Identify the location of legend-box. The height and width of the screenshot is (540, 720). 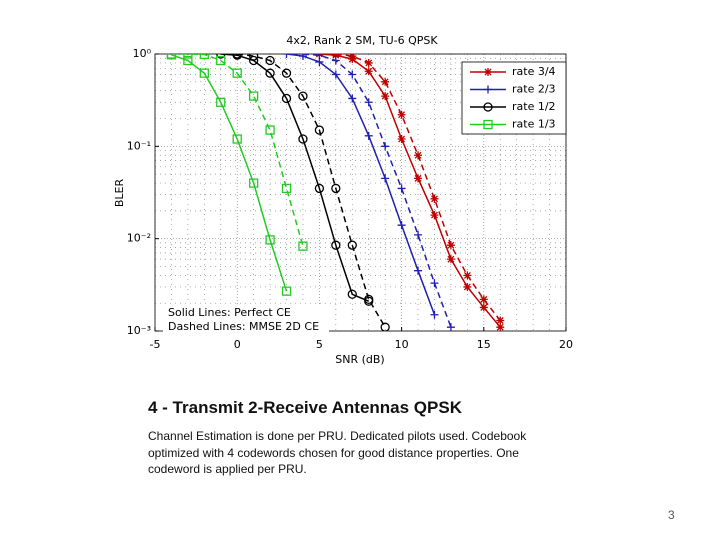
(514, 98).